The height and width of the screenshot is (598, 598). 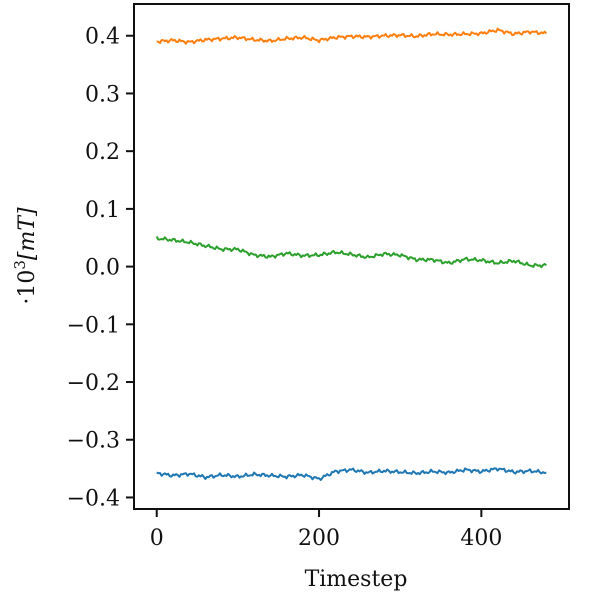 I want to click on y-tick-label: −0.4, so click(x=93, y=498).